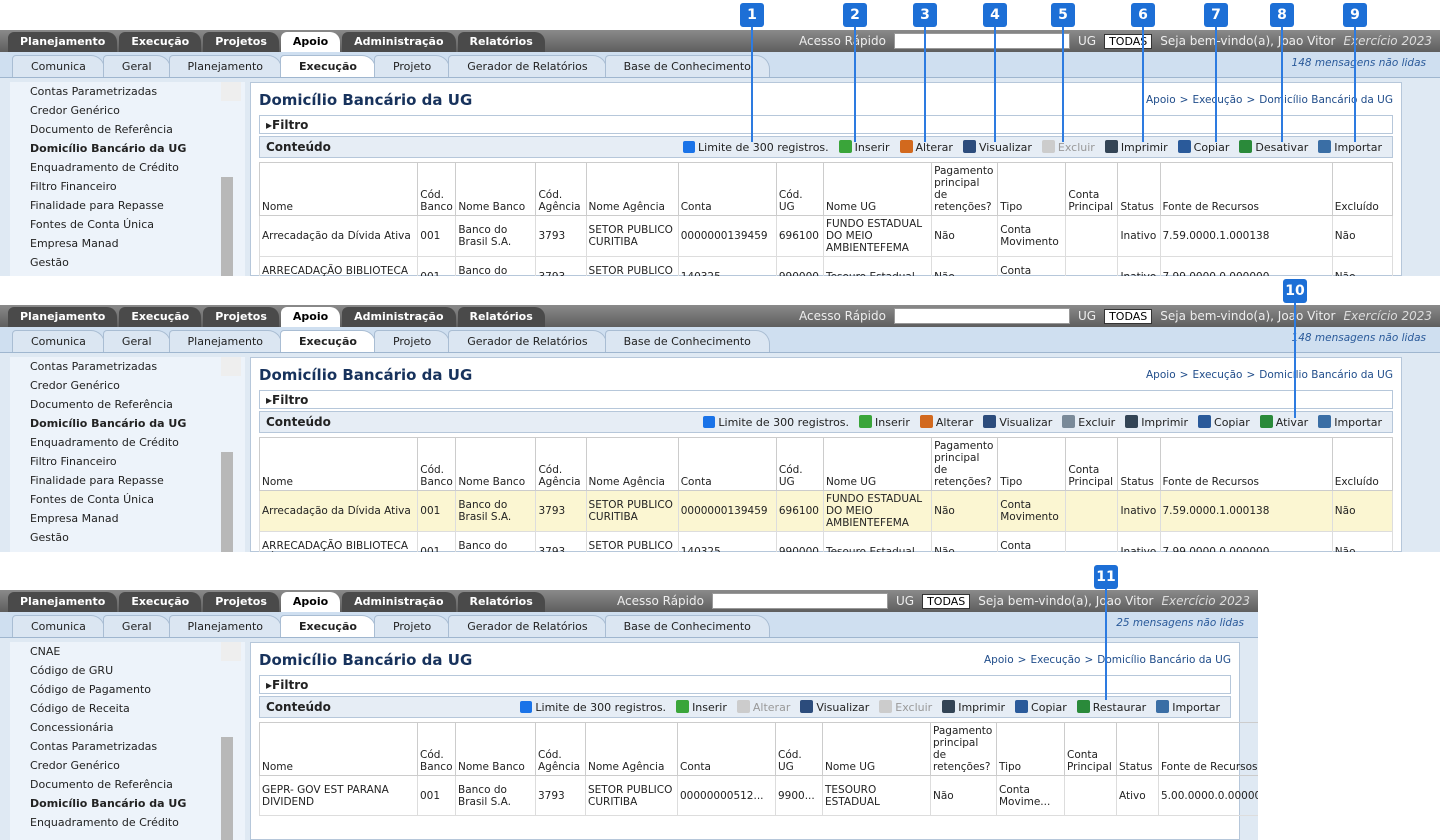  I want to click on messages: 25 mensagens não lidas, so click(1180, 623).